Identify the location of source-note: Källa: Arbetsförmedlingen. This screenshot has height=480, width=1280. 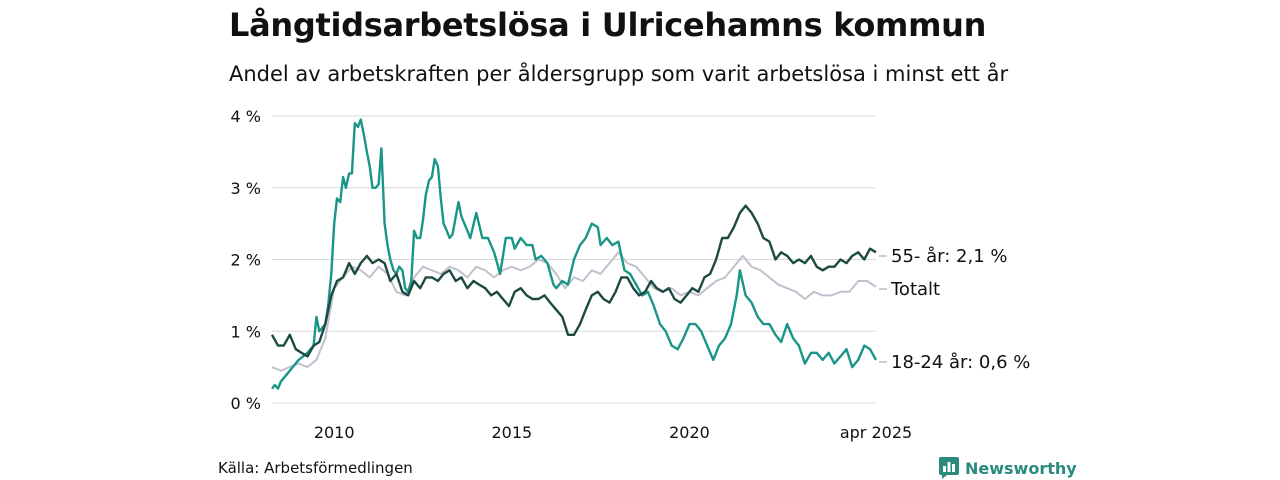
(315, 468).